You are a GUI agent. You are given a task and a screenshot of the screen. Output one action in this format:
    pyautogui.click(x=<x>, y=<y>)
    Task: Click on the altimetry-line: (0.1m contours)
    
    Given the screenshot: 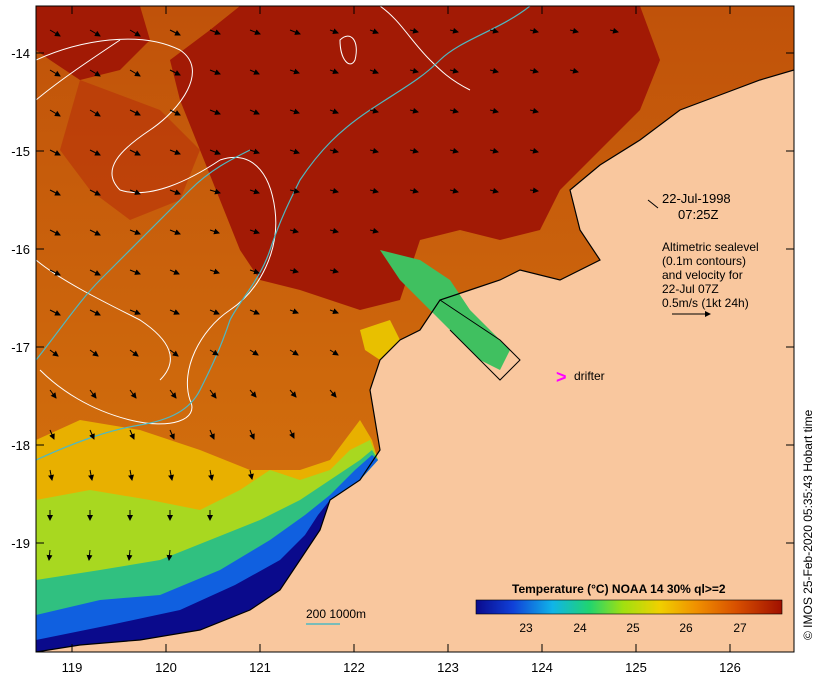 What is the action you would take?
    pyautogui.click(x=704, y=261)
    